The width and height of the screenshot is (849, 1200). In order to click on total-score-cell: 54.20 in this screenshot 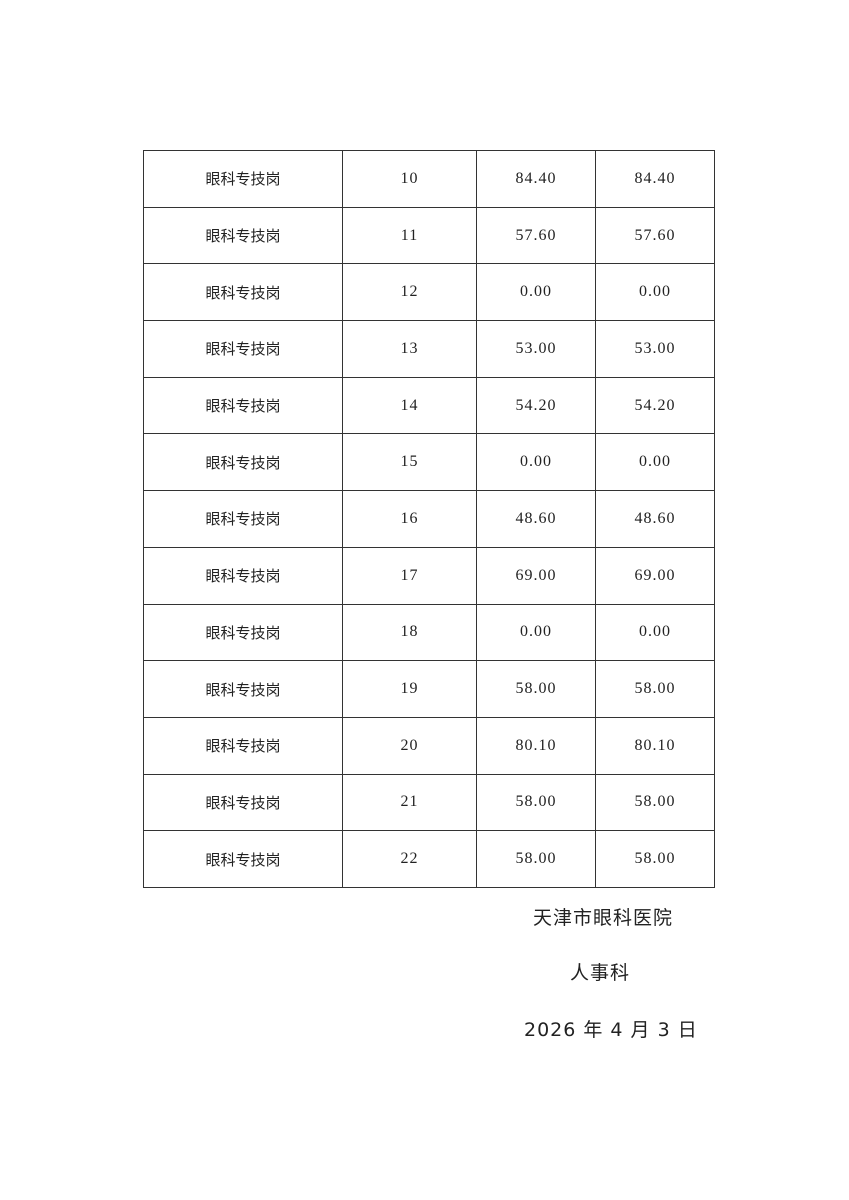, I will do `click(655, 405)`.